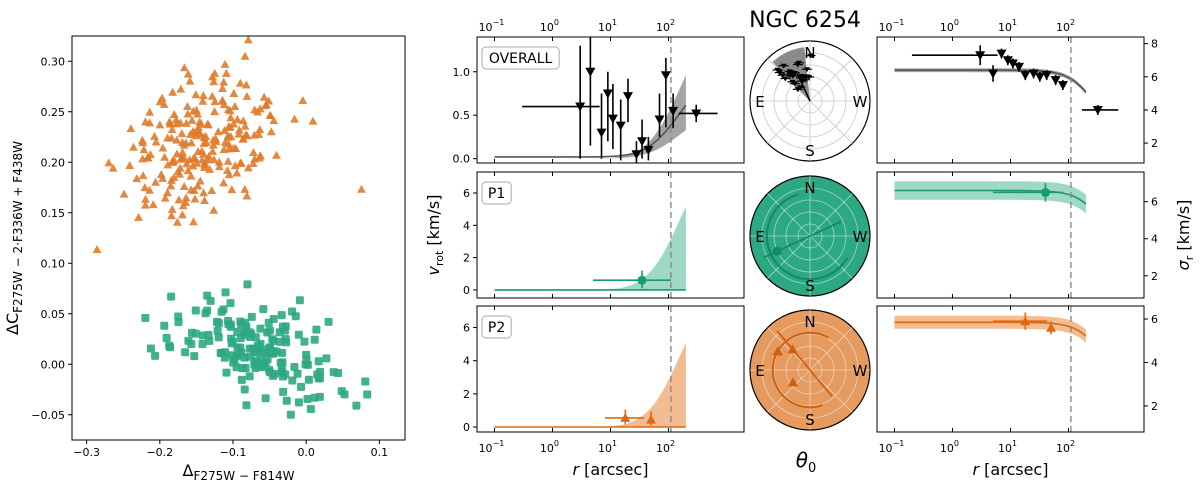 This screenshot has width=1200, height=485. I want to click on panel-label: OVERALL, so click(521, 59).